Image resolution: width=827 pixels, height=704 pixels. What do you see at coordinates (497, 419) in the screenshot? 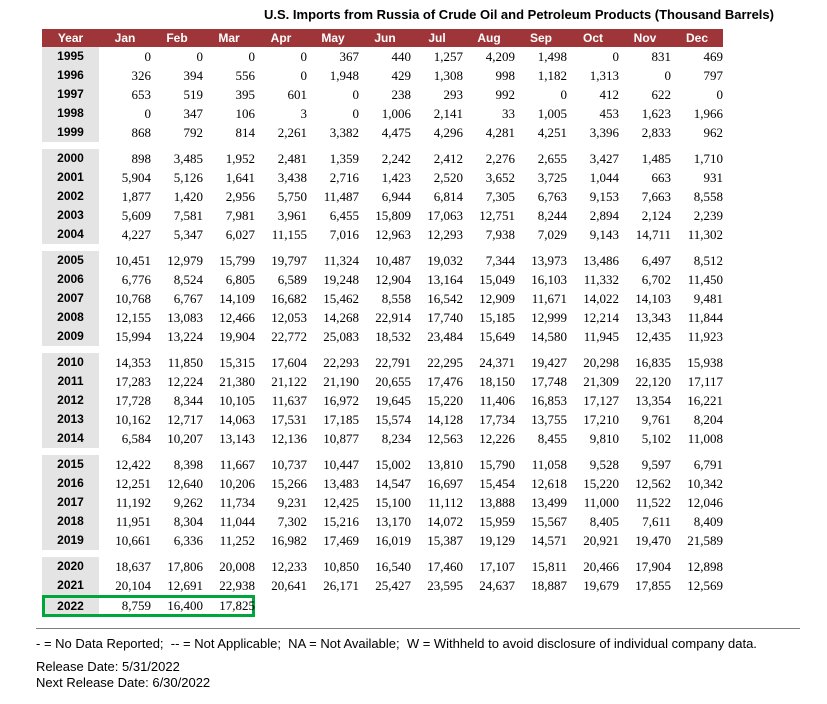
I see `value-cell: 17,734` at bounding box center [497, 419].